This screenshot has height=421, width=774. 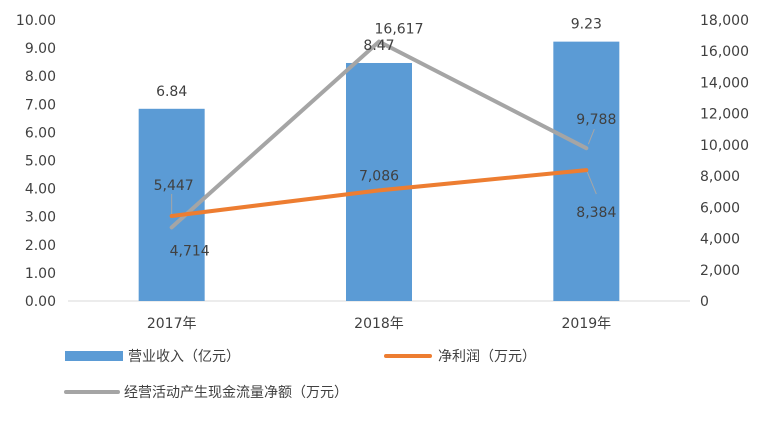 What do you see at coordinates (704, 302) in the screenshot?
I see `right-axis-tick-label: 0` at bounding box center [704, 302].